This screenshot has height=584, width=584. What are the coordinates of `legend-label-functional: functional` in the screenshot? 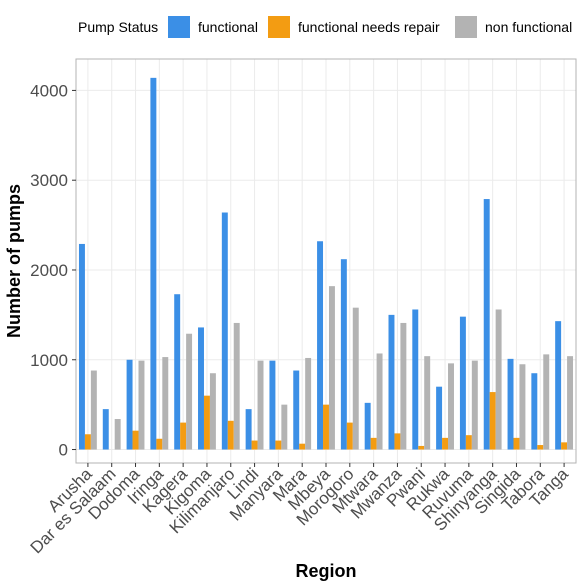 It's located at (228, 27).